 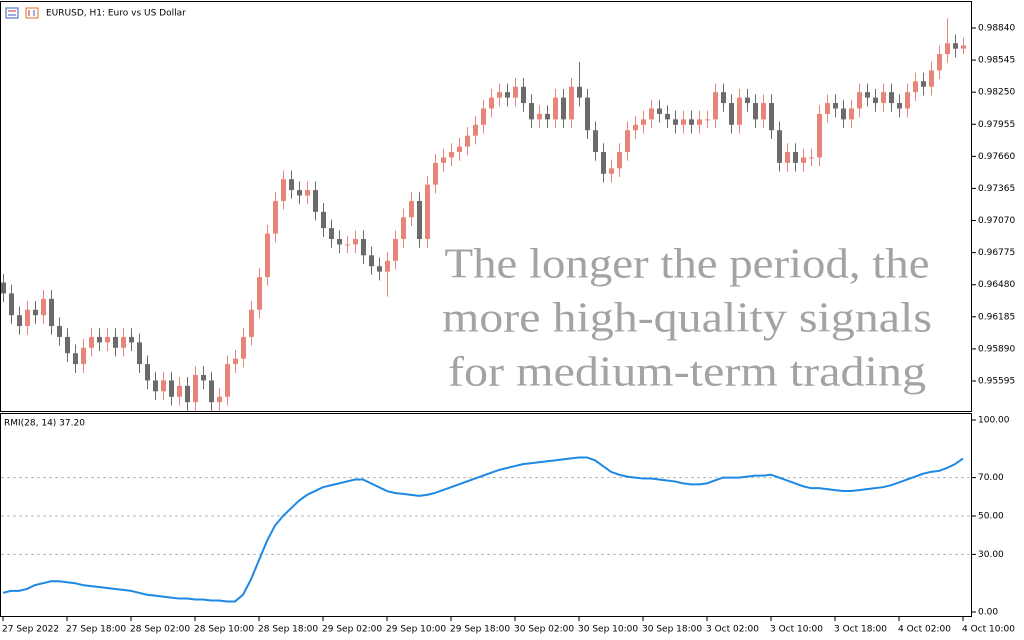 What do you see at coordinates (544, 630) in the screenshot?
I see `x-tick-label: 30 Sep 02:00` at bounding box center [544, 630].